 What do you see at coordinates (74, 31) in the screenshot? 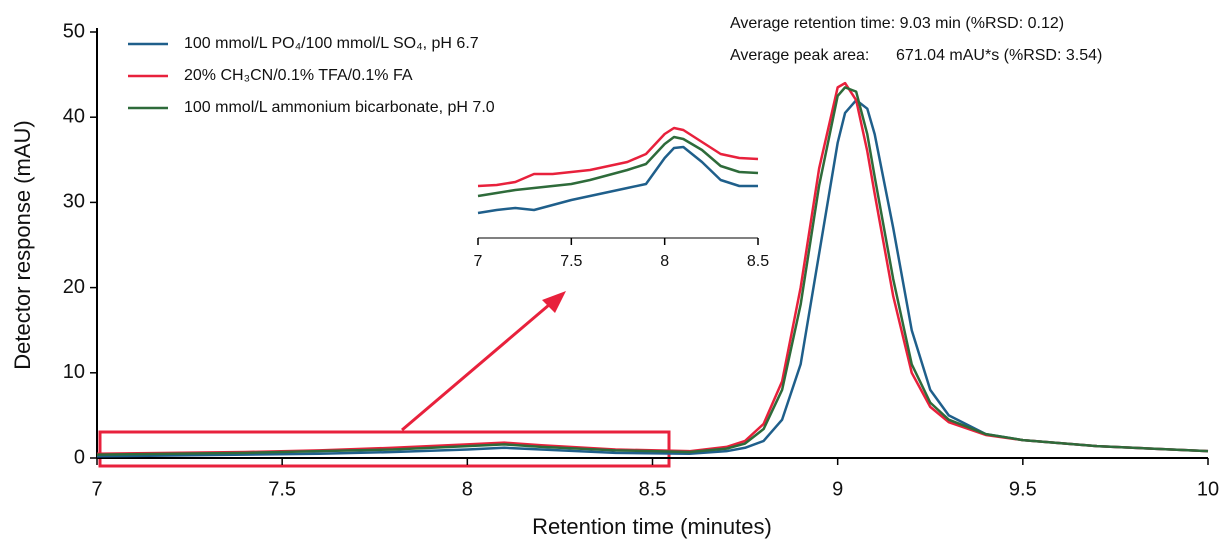
I see `y-tick-label: 50` at bounding box center [74, 31].